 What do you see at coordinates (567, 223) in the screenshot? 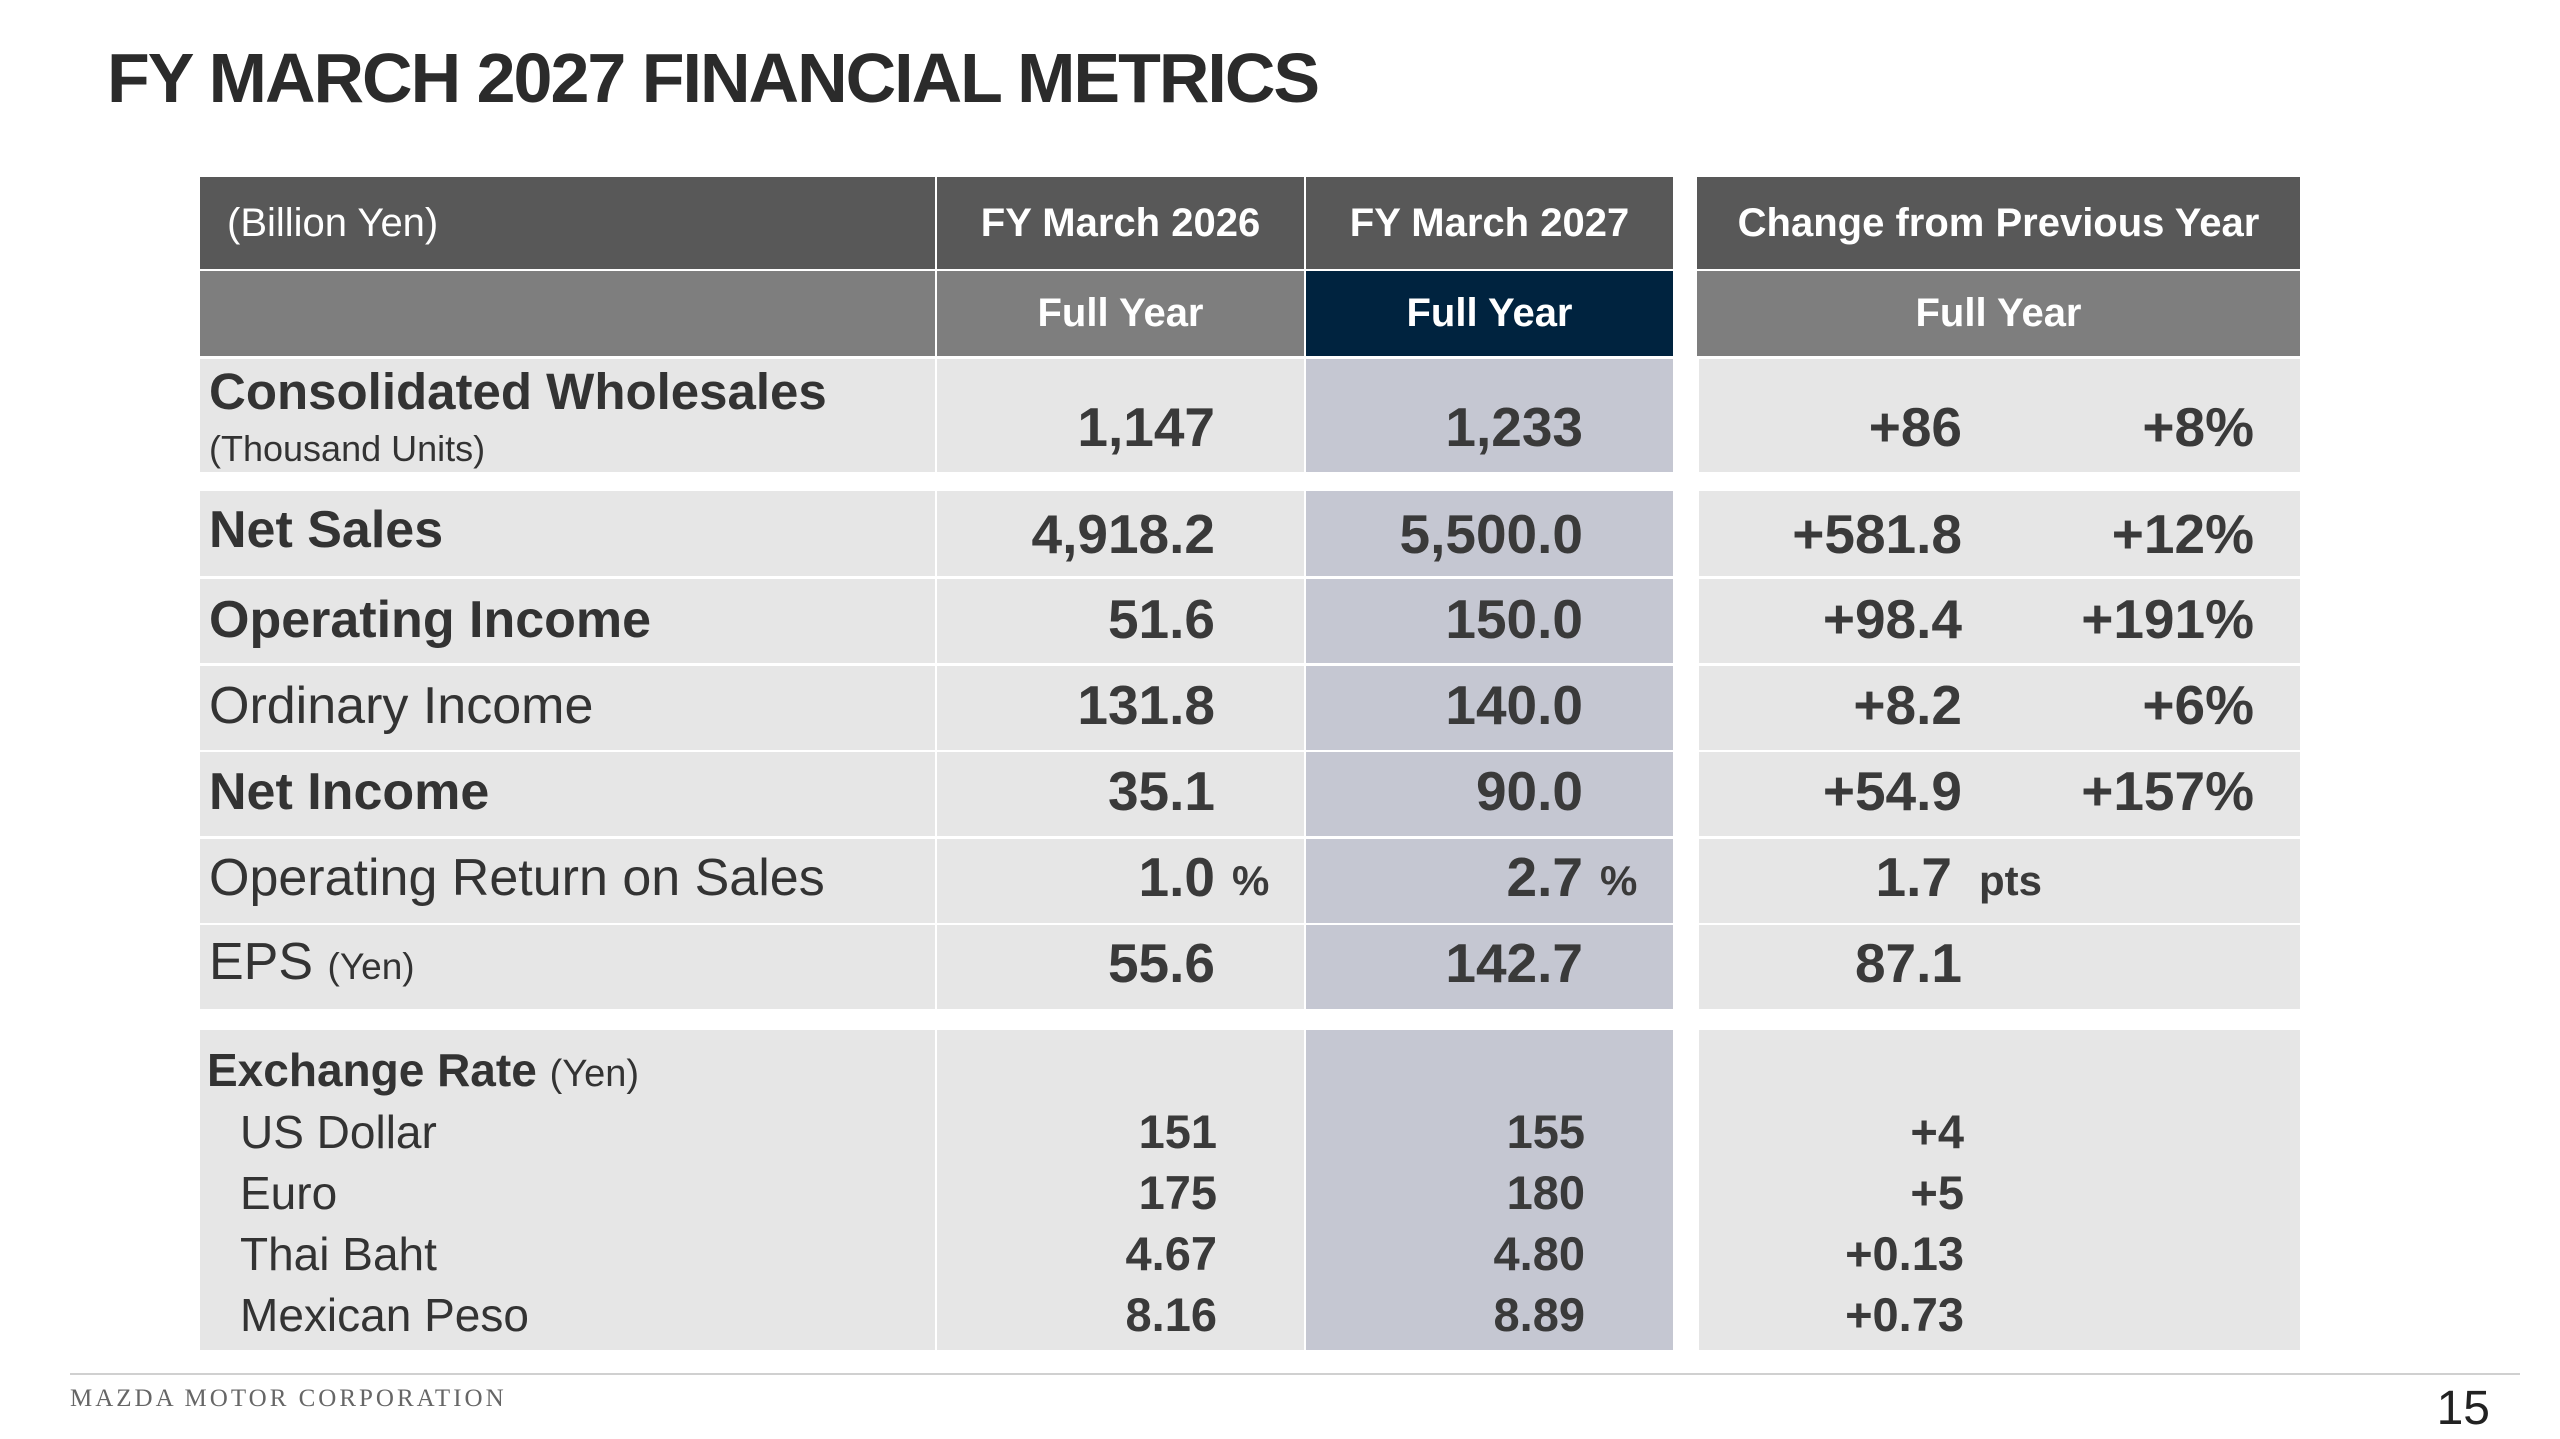
I see `unit-label: (Billion Yen)` at bounding box center [567, 223].